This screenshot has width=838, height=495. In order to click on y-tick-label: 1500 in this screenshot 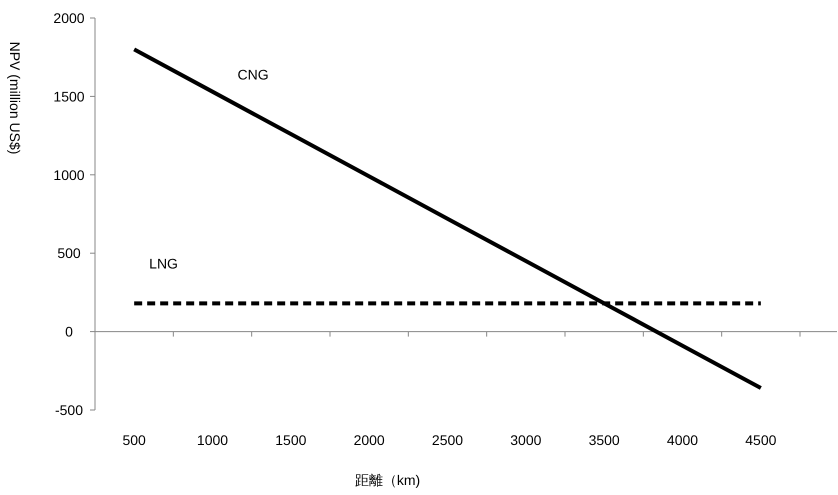, I will do `click(69, 96)`.